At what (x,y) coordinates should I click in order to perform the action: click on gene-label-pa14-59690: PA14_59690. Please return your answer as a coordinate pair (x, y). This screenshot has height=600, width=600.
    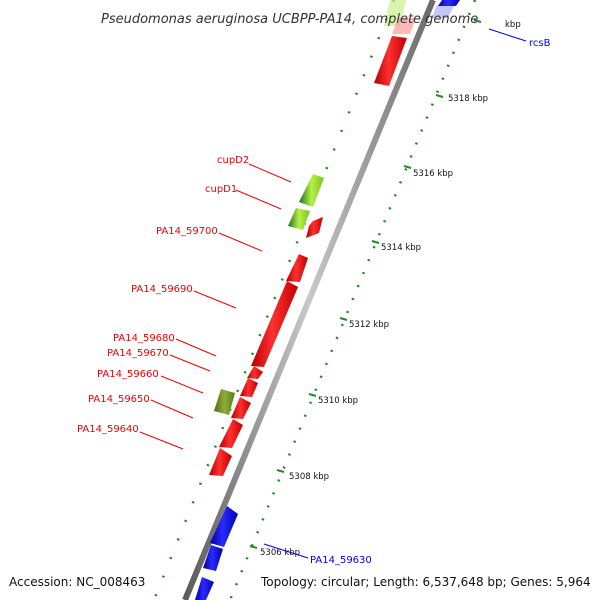
    Looking at the image, I should click on (162, 289).